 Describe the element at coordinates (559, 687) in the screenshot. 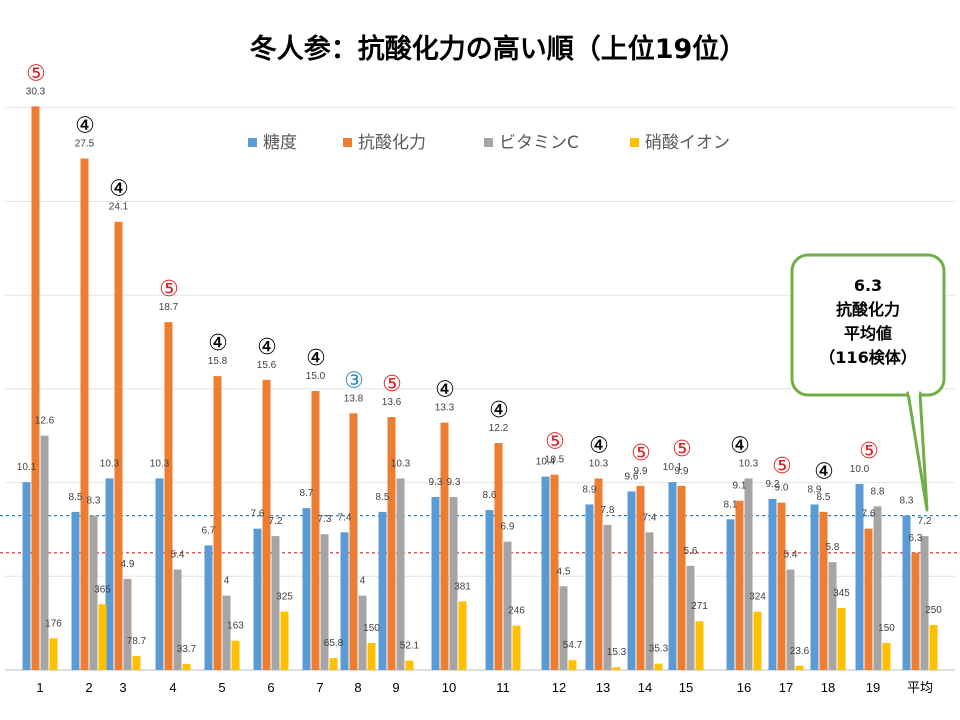

I see `x-tick-label: 12` at that location.